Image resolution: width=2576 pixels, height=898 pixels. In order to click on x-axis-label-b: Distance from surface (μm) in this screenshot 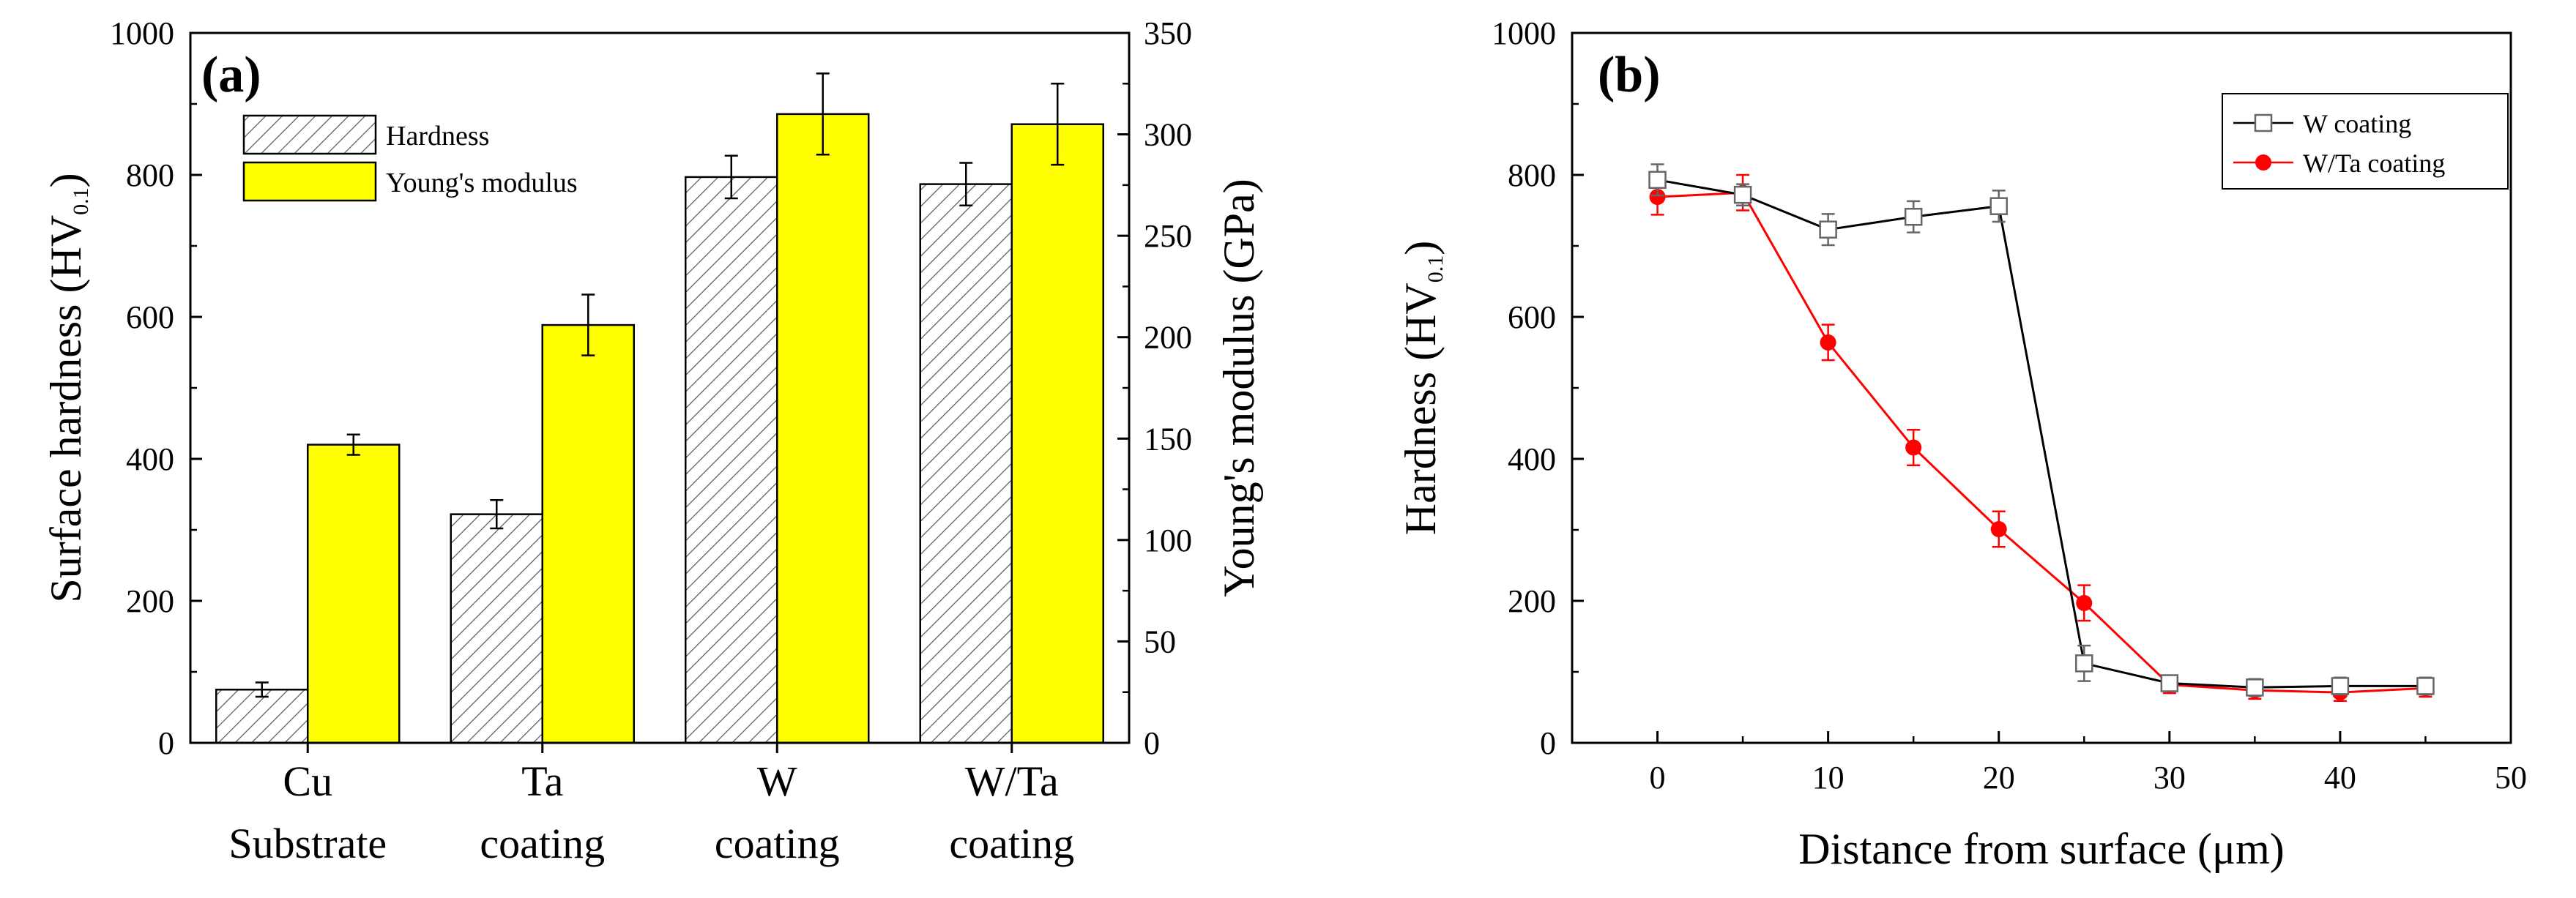, I will do `click(2041, 849)`.